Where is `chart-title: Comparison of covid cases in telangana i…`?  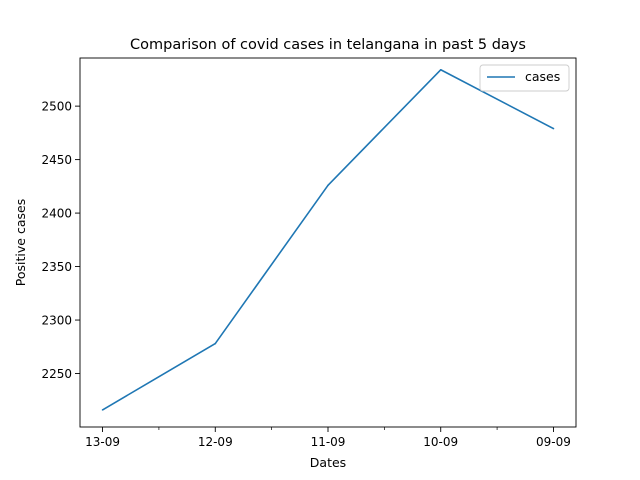 chart-title: Comparison of covid cases in telangana i… is located at coordinates (328, 45).